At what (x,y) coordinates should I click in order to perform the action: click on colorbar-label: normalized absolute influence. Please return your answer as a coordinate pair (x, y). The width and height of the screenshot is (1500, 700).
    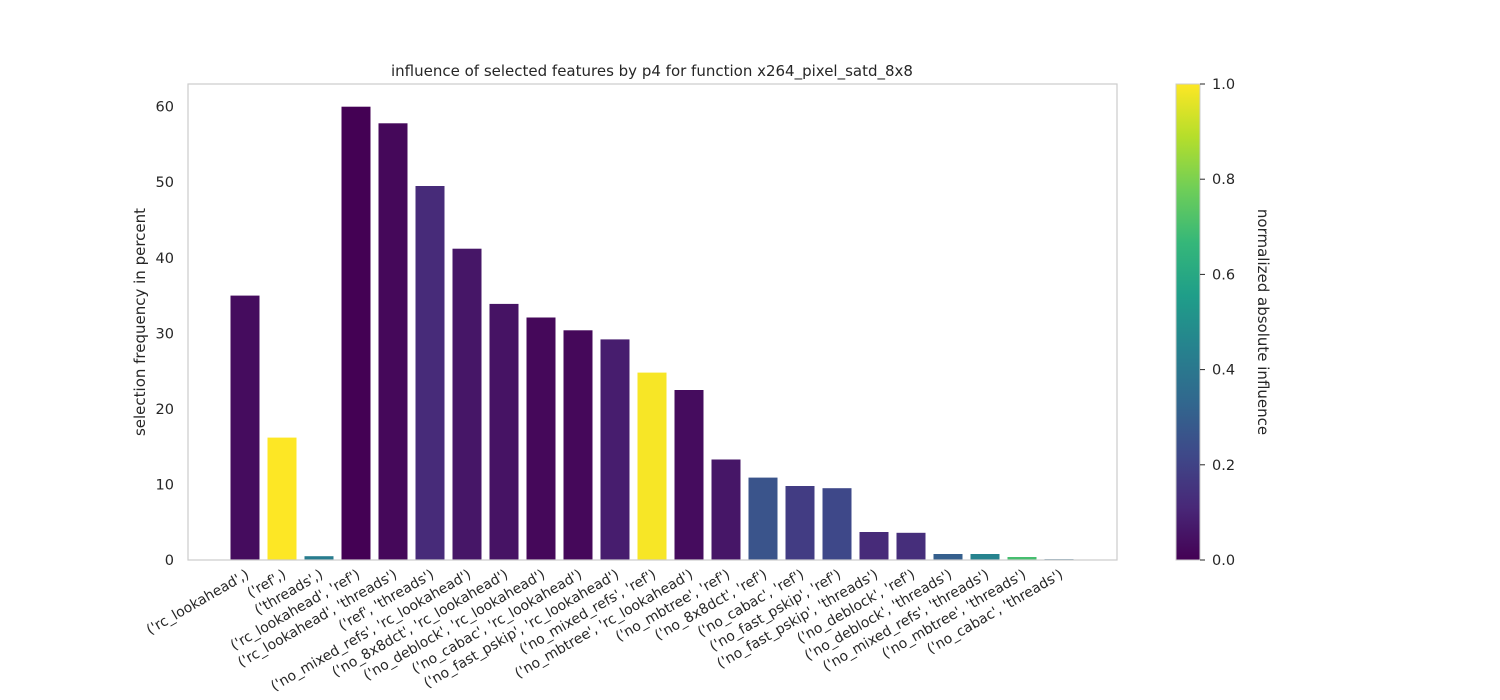
    Looking at the image, I should click on (1263, 322).